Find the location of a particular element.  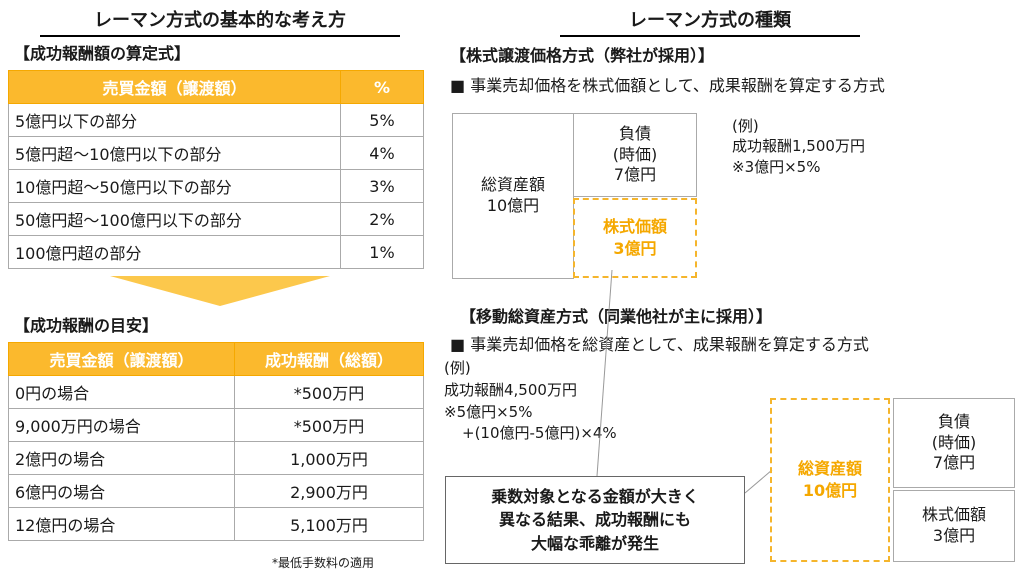

table-row: 6億円の場合 2,900万円 is located at coordinates (216, 491).